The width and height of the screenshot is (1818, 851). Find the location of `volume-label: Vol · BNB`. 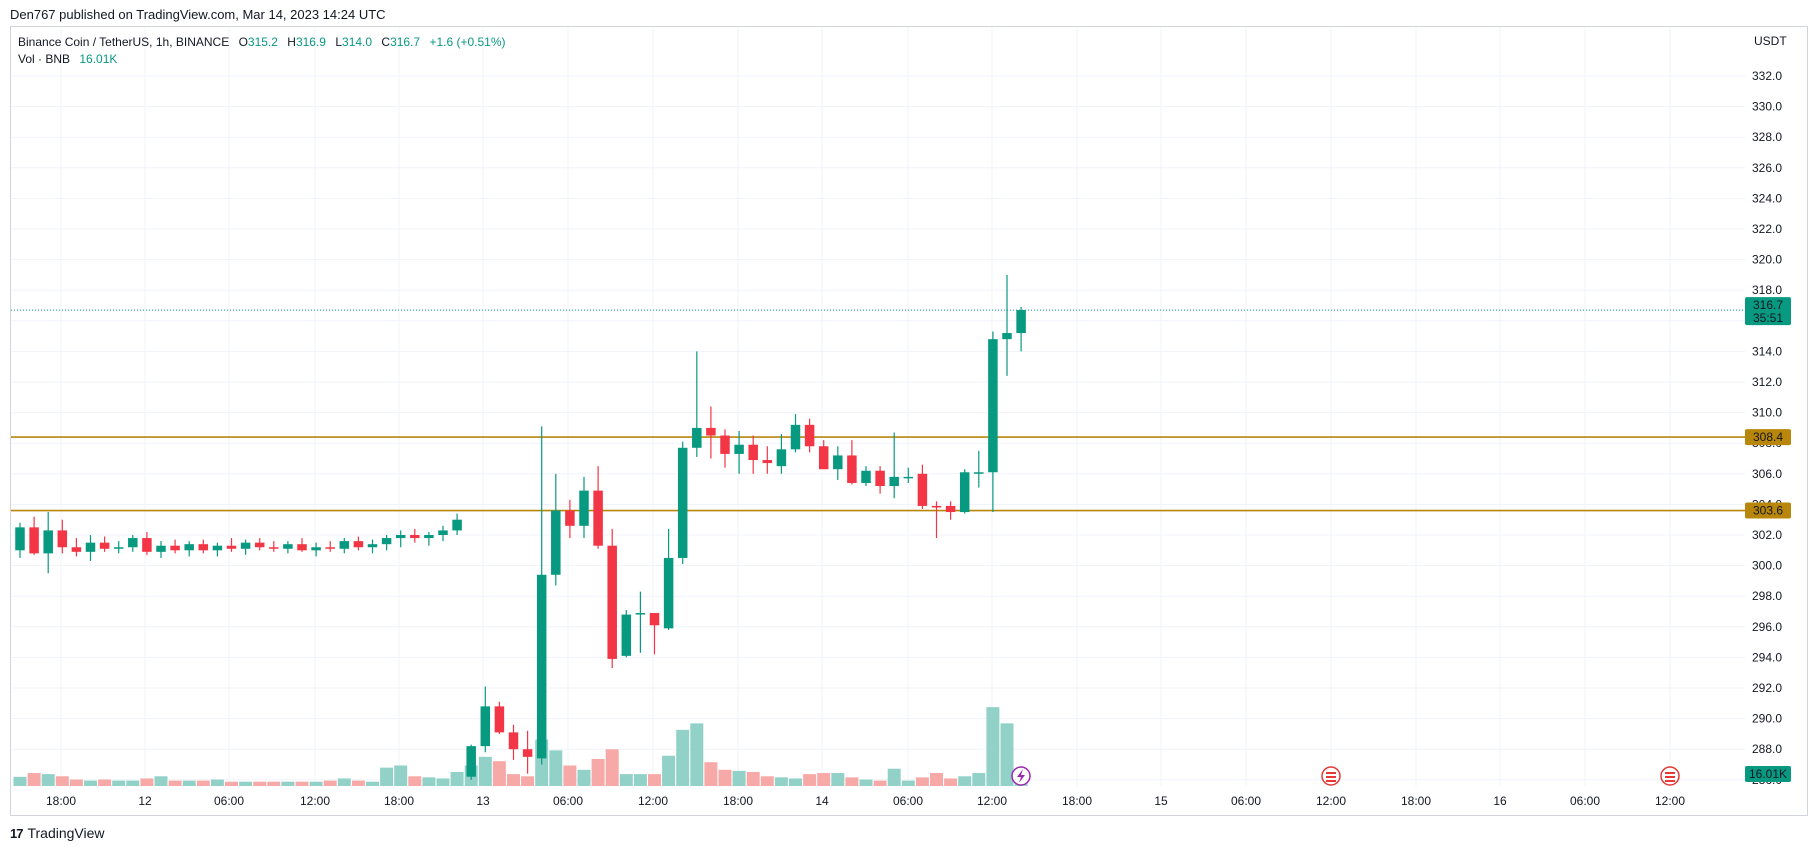

volume-label: Vol · BNB is located at coordinates (44, 59).